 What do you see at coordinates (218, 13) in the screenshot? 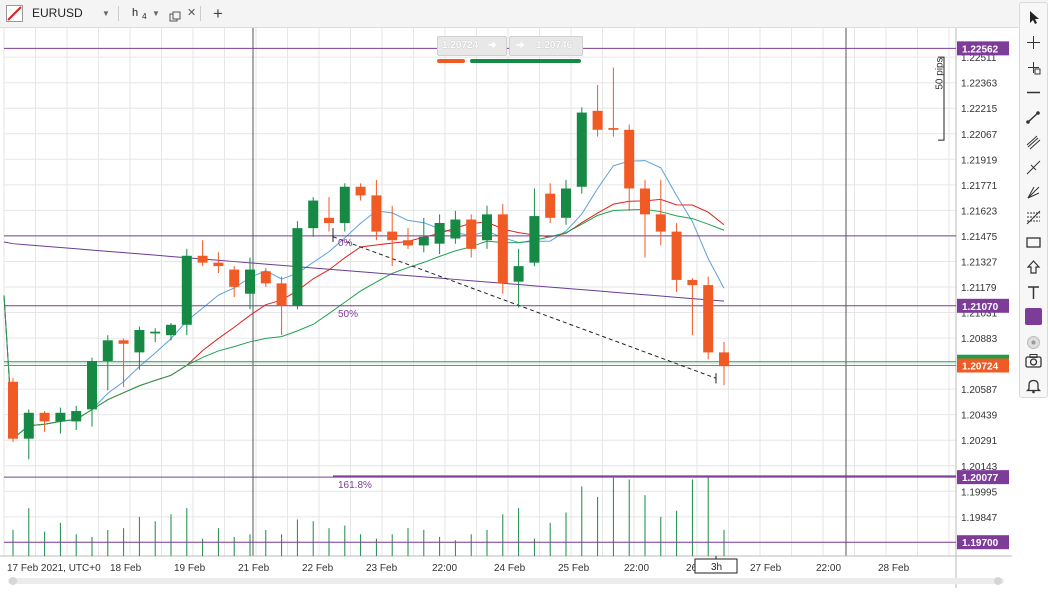
I see `add-chart-button: +` at bounding box center [218, 13].